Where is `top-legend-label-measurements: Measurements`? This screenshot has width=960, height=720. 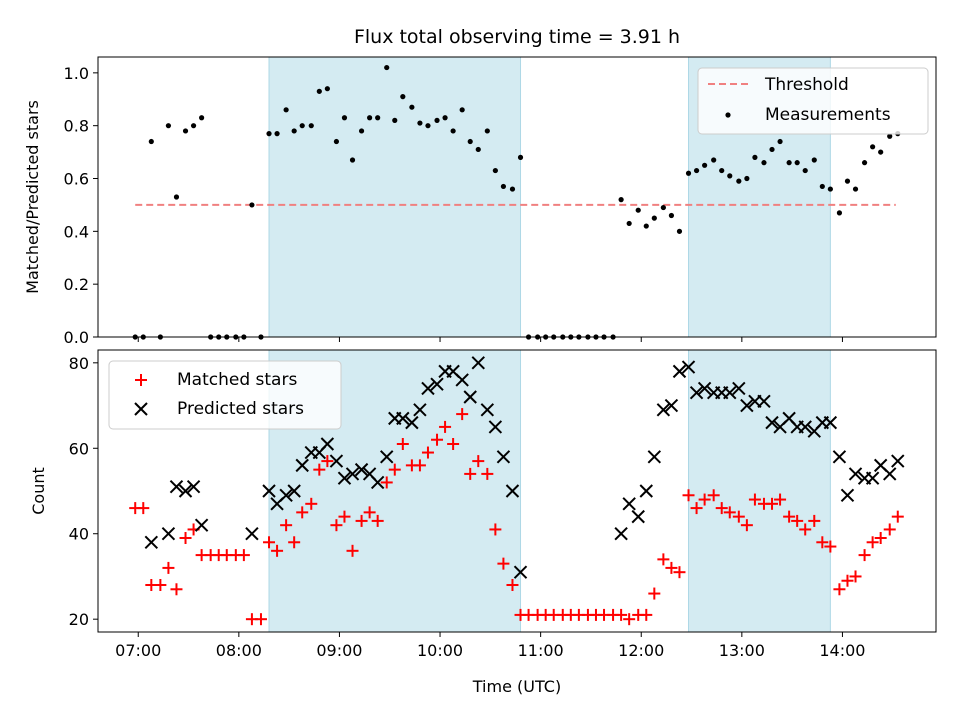 top-legend-label-measurements: Measurements is located at coordinates (828, 115).